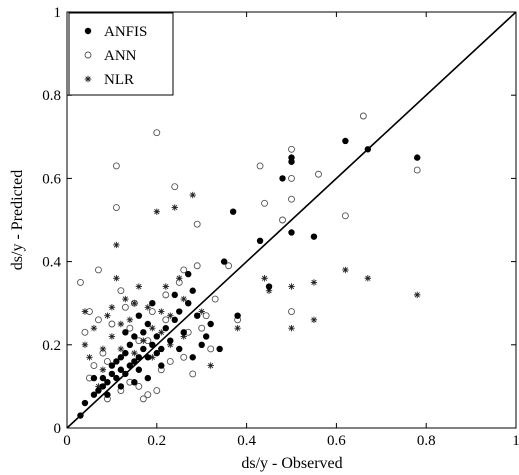  Describe the element at coordinates (121, 54) in the screenshot. I see `legend: ANFIS ANN NLR` at that location.